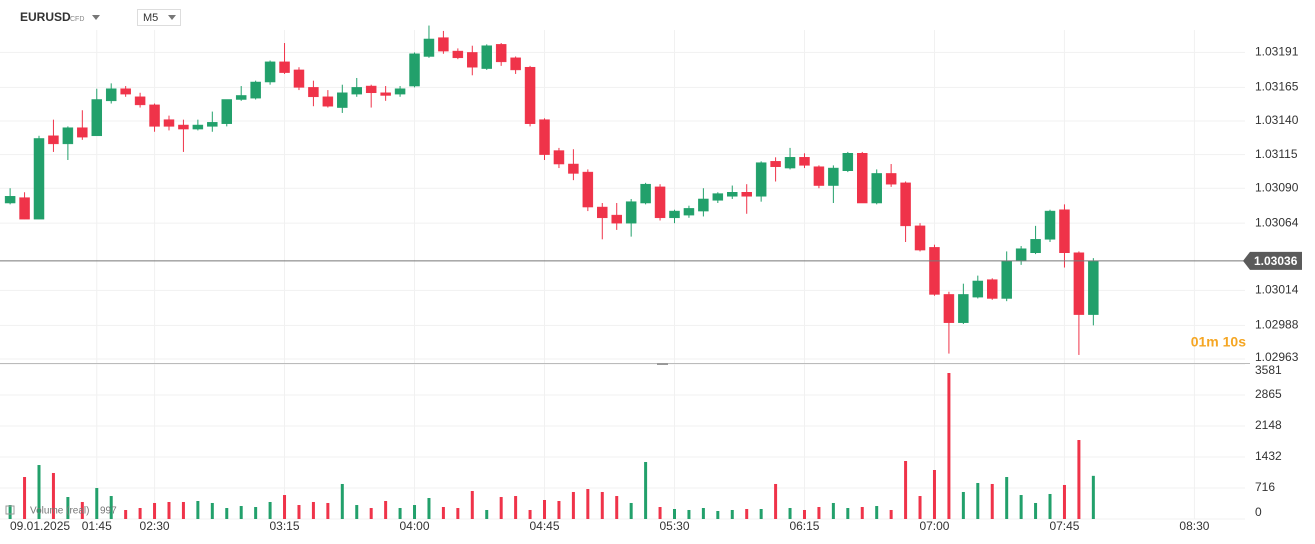  What do you see at coordinates (172, 17) in the screenshot?
I see `timeframe-dropdown-arrow` at bounding box center [172, 17].